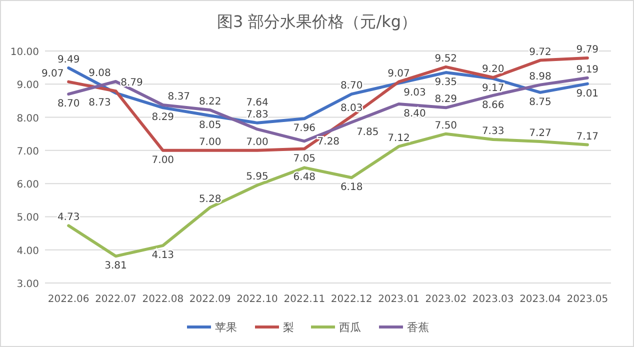  I want to click on legend-label: 苹果, so click(226, 327).